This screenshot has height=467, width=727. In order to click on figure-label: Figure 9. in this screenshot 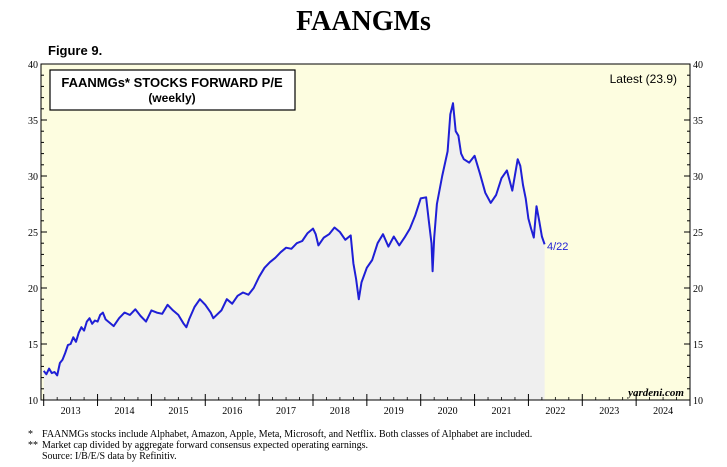, I will do `click(75, 50)`.